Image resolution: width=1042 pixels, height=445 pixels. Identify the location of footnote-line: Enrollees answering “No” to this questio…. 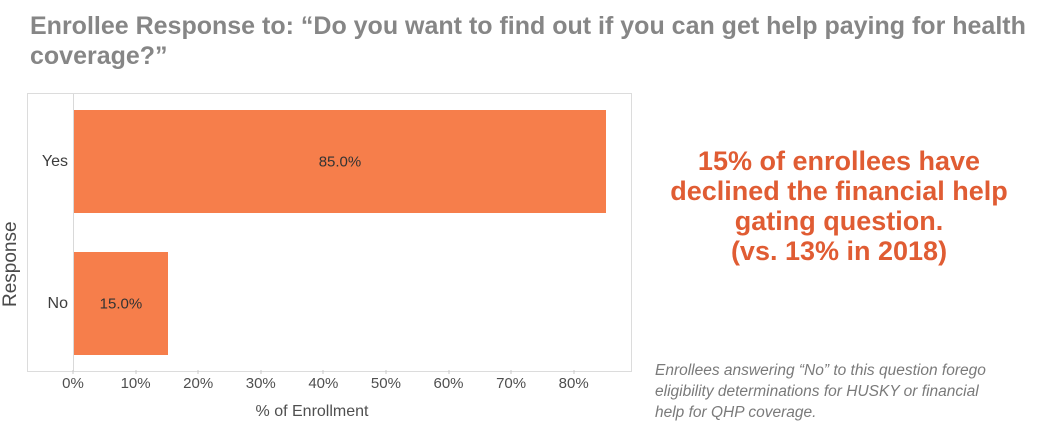
(820, 370).